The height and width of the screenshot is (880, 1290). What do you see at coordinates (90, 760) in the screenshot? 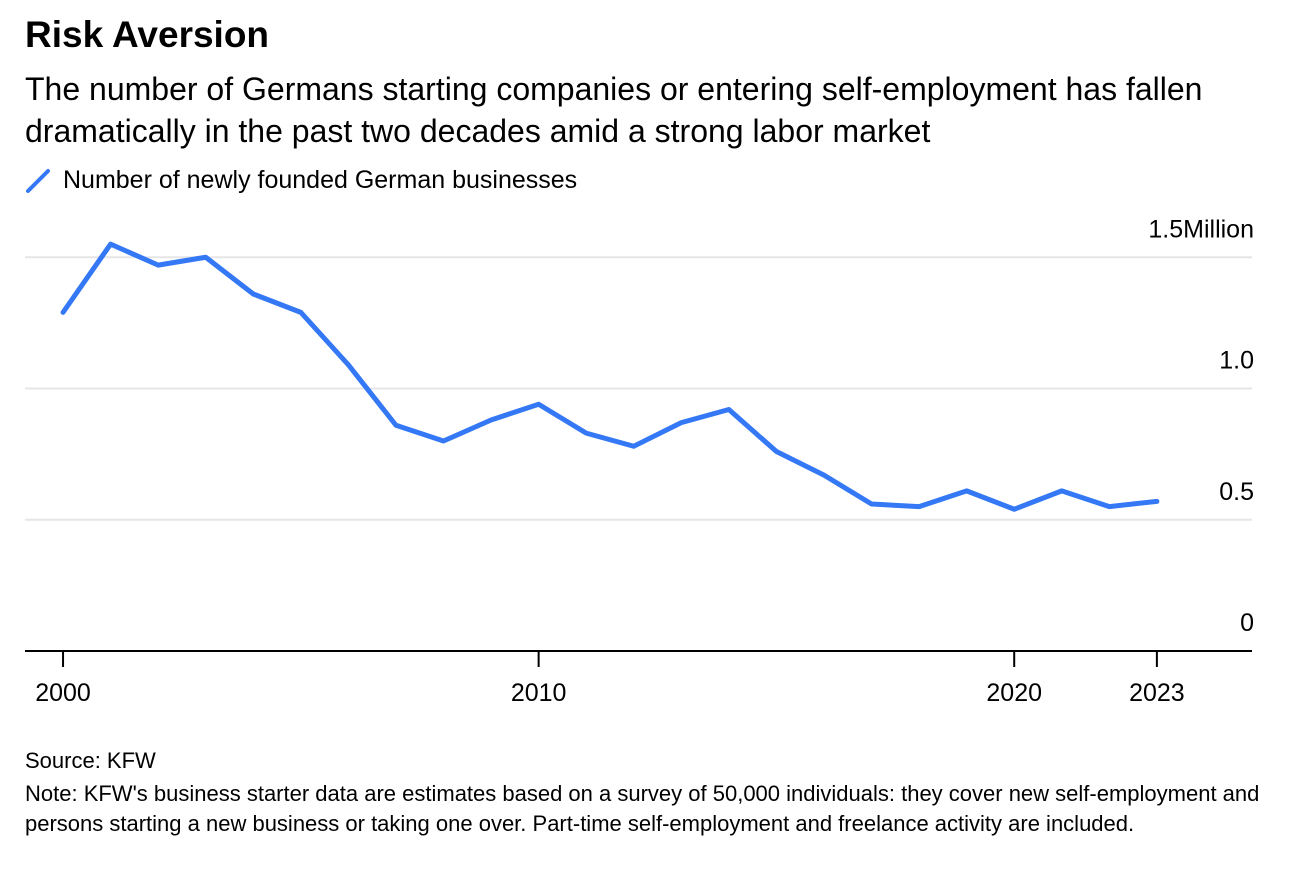
I see `source: Source: KFW` at bounding box center [90, 760].